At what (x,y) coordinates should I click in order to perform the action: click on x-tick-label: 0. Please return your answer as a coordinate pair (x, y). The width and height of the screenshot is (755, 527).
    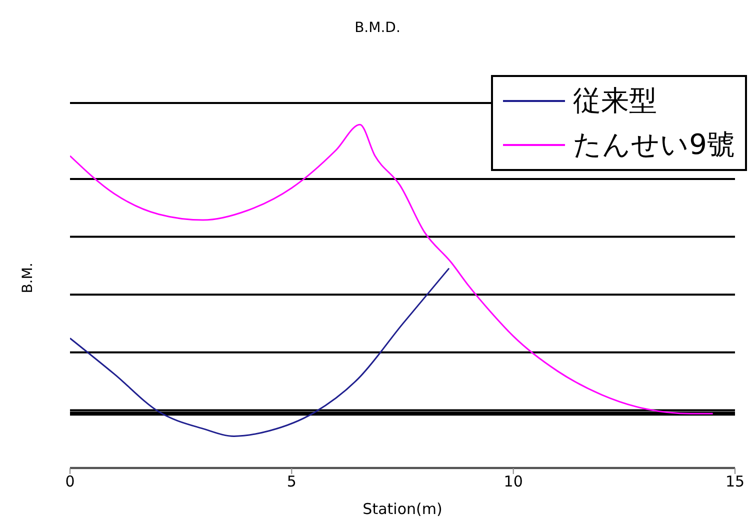
    Looking at the image, I should click on (70, 481).